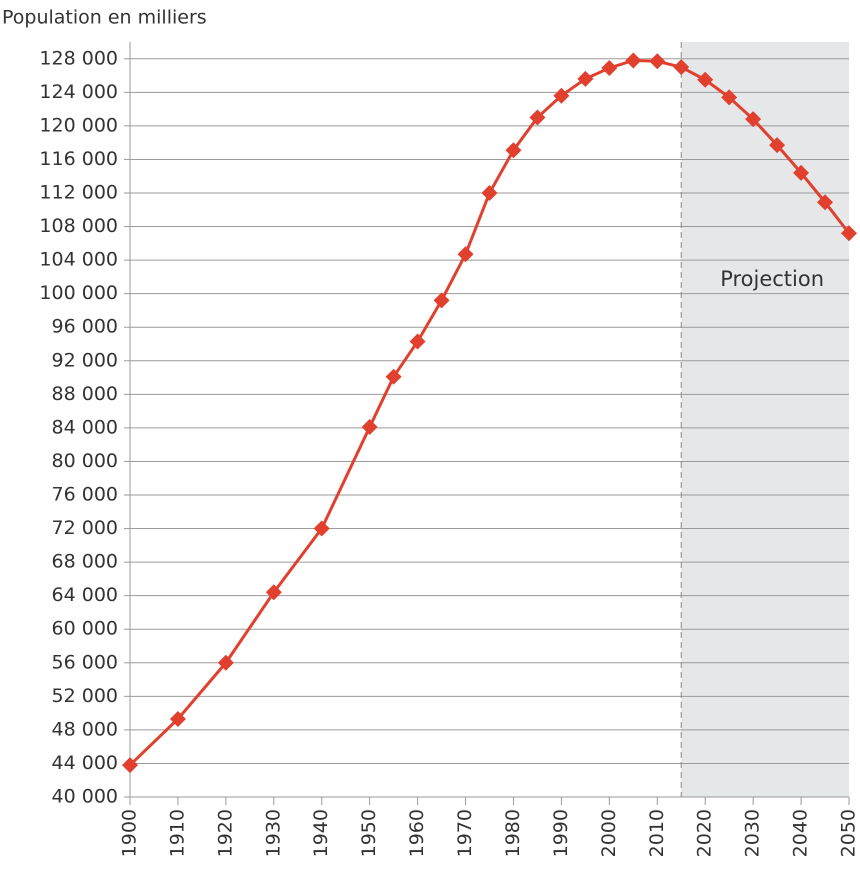 The width and height of the screenshot is (860, 881). What do you see at coordinates (85, 763) in the screenshot?
I see `y-tick-label: 44 000` at bounding box center [85, 763].